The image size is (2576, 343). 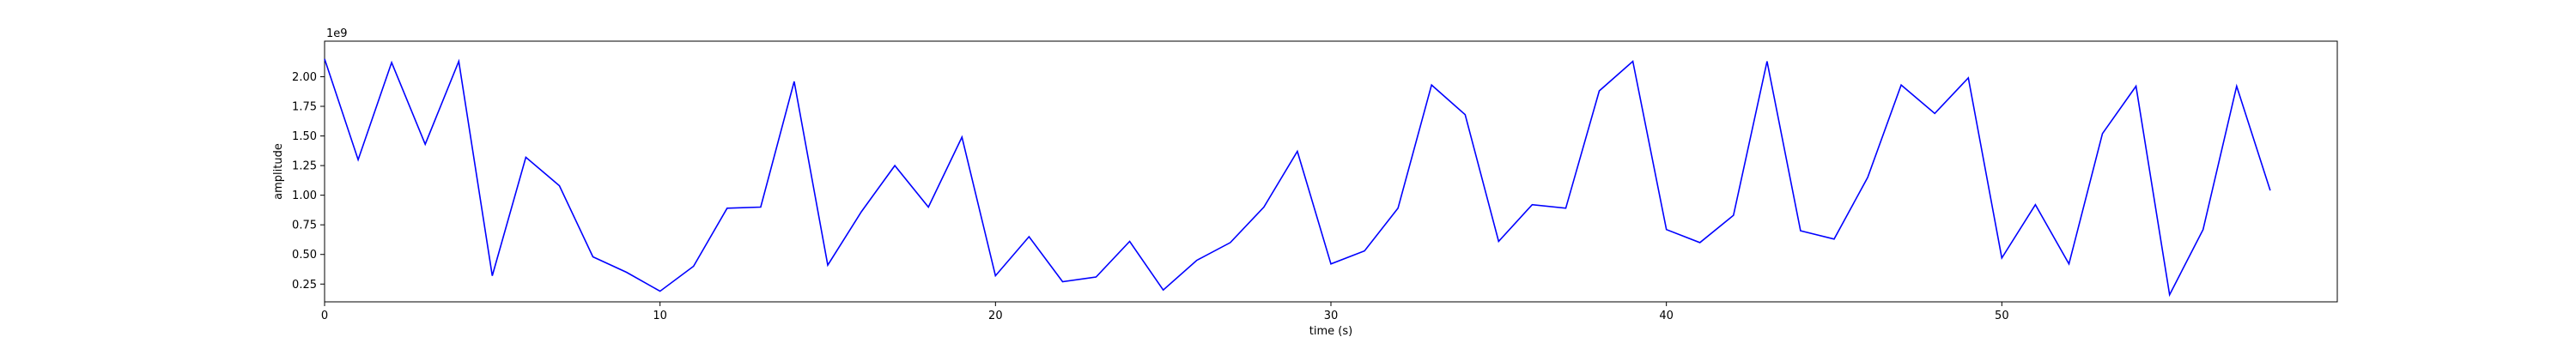 I want to click on y-tick-label: 1.75, so click(x=304, y=108).